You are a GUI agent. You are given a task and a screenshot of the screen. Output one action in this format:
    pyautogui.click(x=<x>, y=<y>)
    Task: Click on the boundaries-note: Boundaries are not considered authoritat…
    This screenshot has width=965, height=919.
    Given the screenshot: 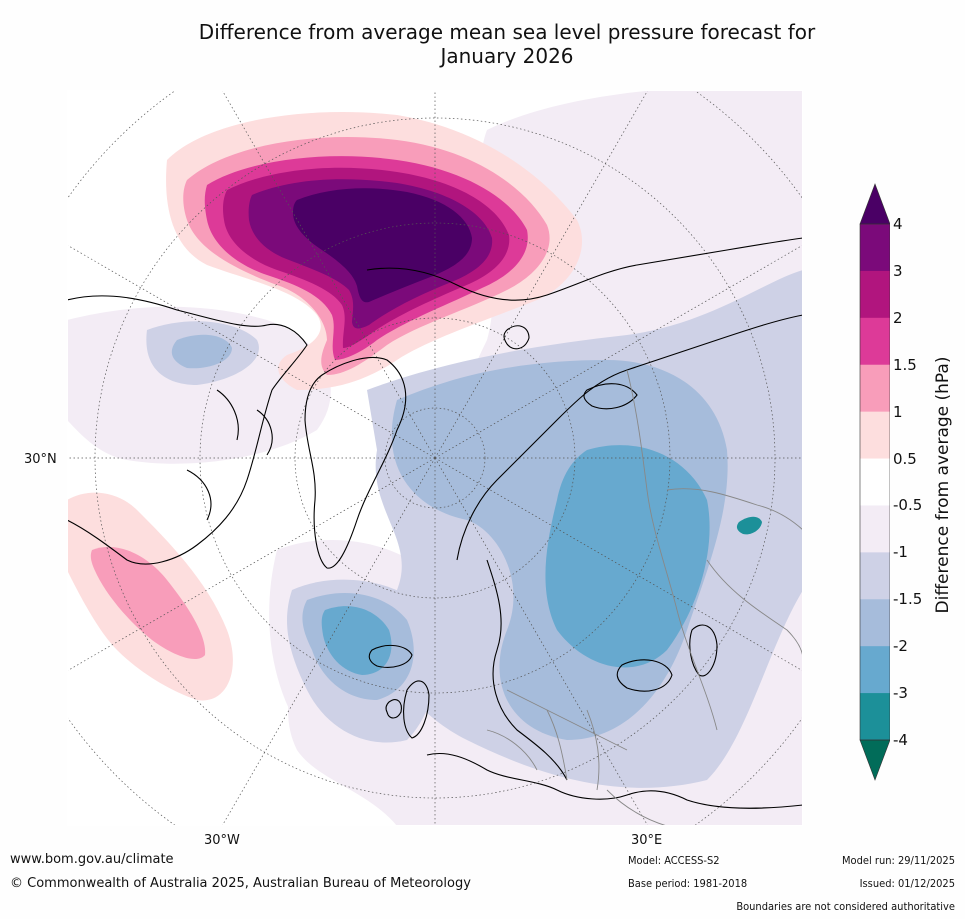 What is the action you would take?
    pyautogui.click(x=845, y=906)
    